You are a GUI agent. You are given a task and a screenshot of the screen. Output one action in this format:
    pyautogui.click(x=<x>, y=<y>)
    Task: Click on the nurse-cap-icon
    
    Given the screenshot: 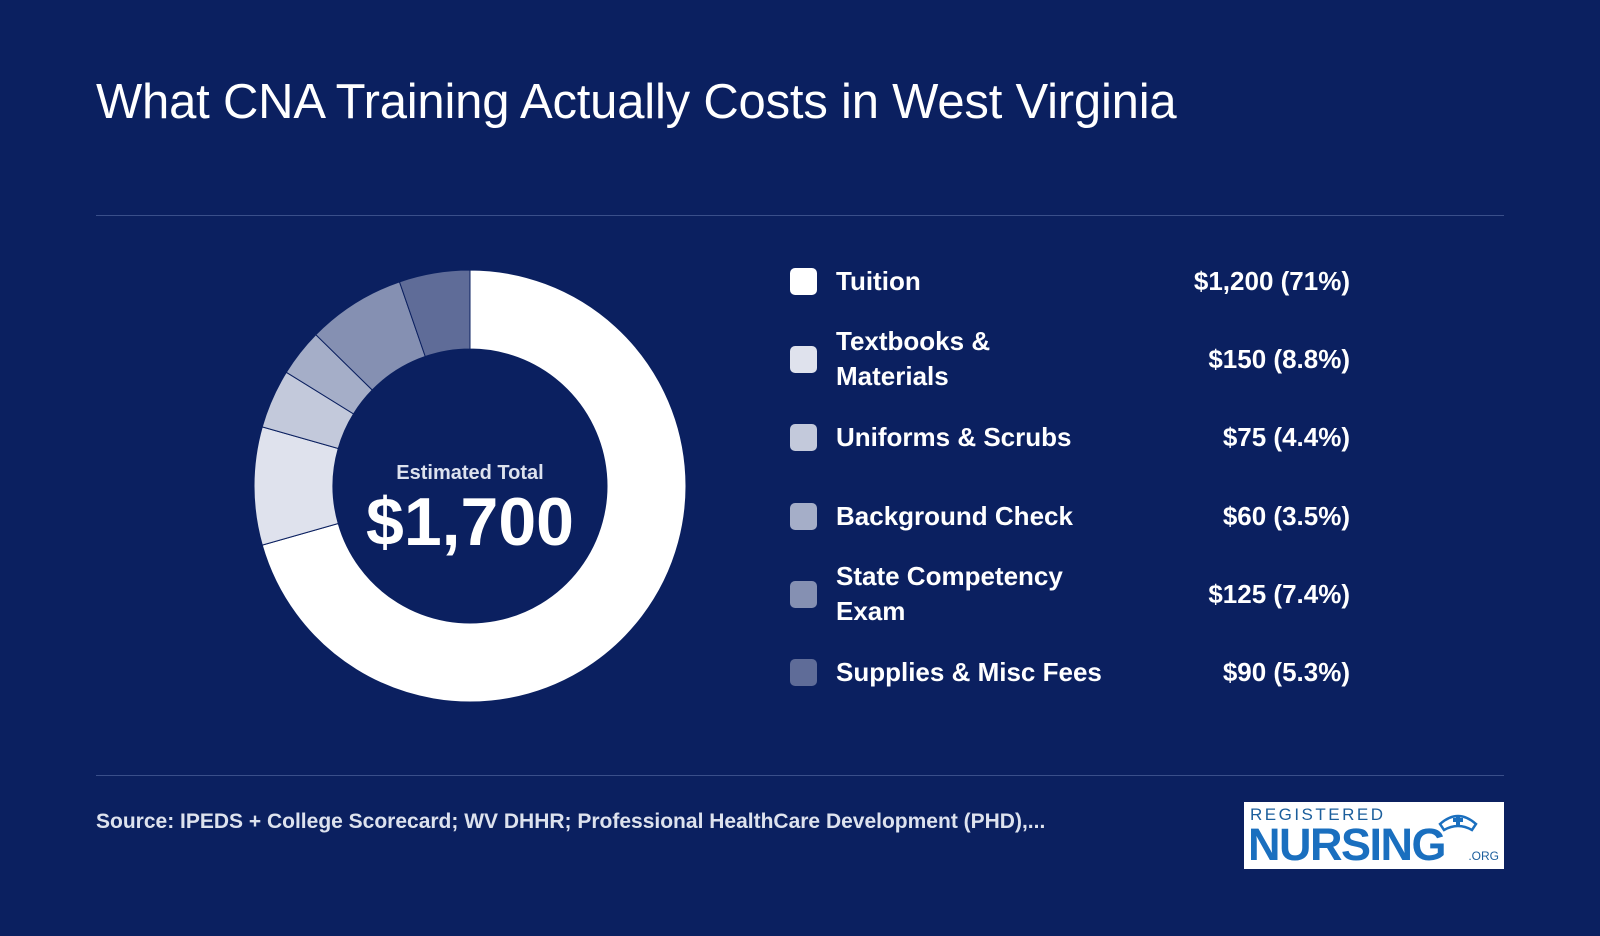 What is the action you would take?
    pyautogui.click(x=1458, y=823)
    